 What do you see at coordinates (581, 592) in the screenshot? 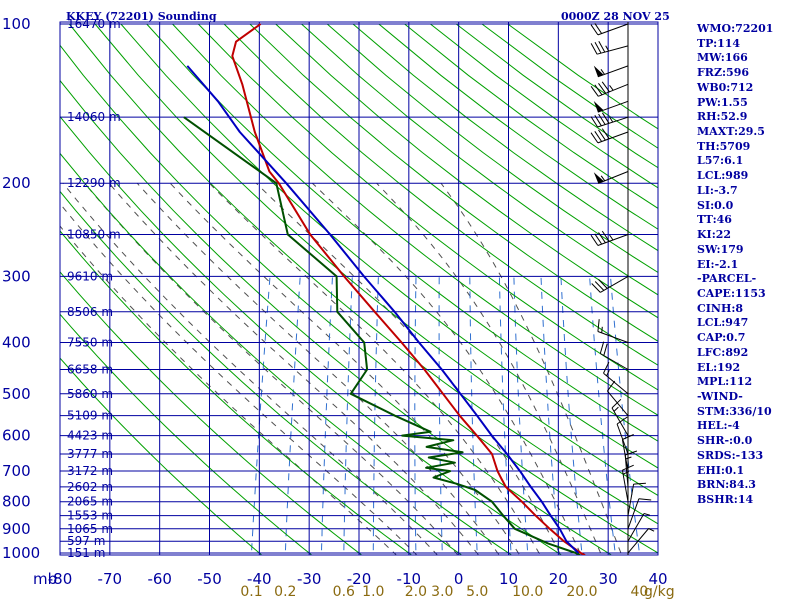
I see `mixing-ratio-label: 20.0` at bounding box center [581, 592].